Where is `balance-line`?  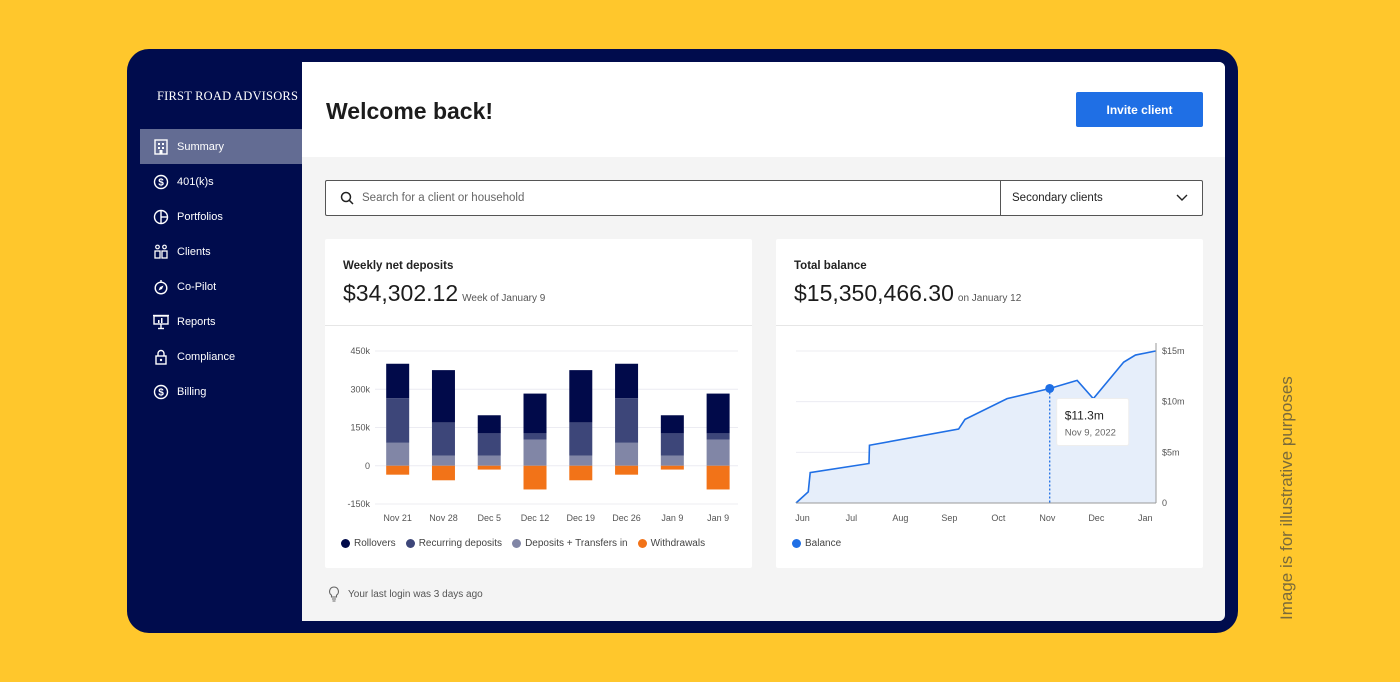
balance-line is located at coordinates (975, 427).